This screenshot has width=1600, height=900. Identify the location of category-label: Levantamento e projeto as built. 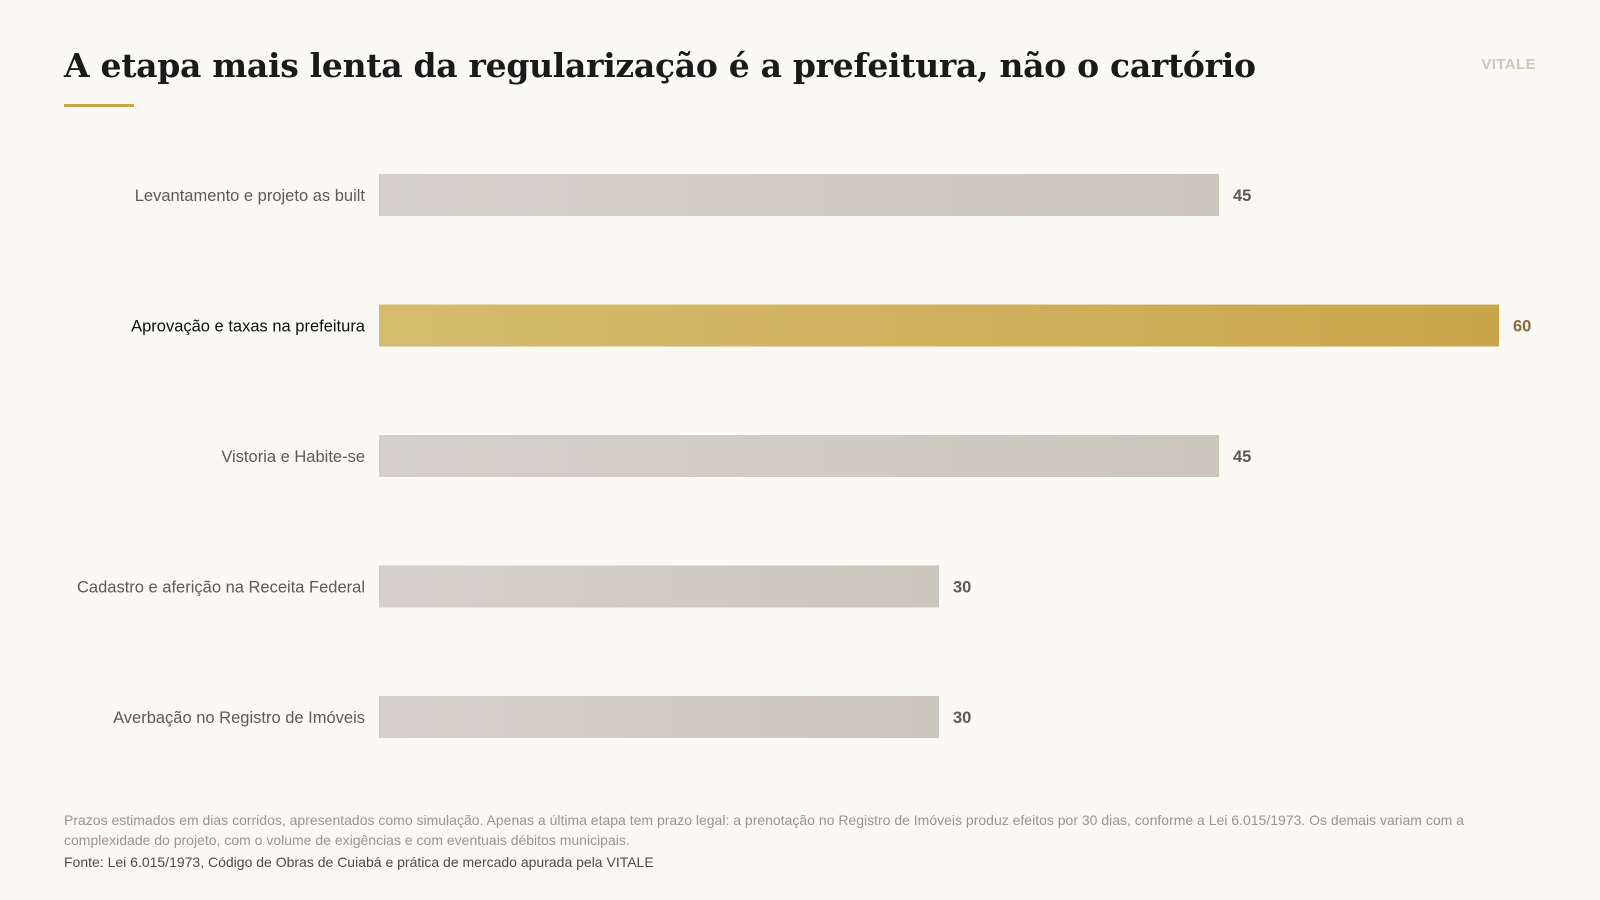
(250, 196).